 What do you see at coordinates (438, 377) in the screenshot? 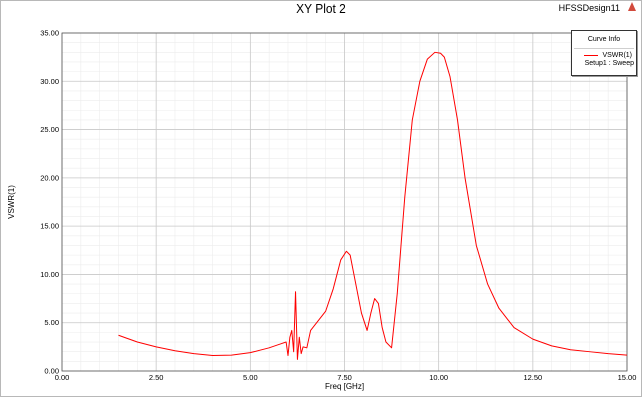
I see `x-tick-label: 10.00` at bounding box center [438, 377].